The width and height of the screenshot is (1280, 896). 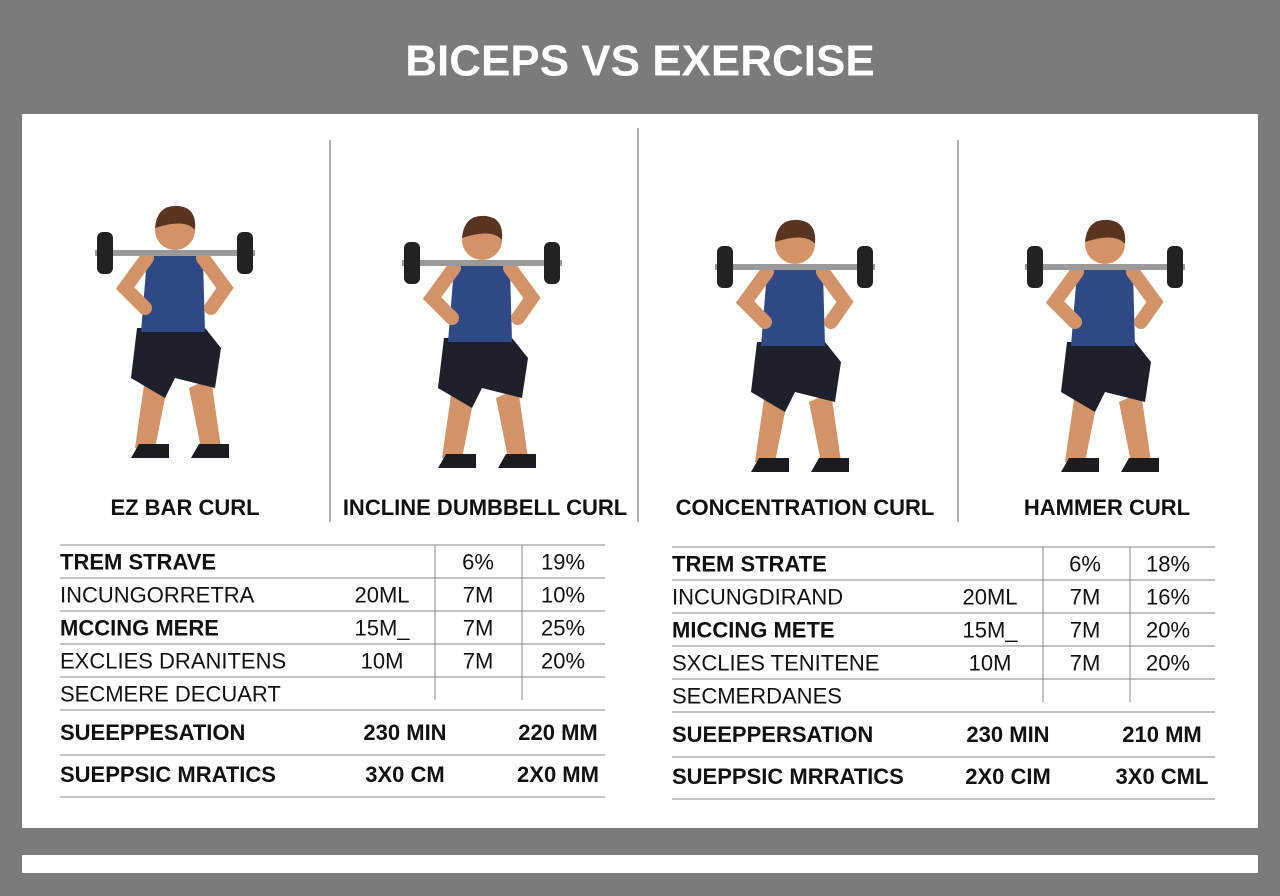 What do you see at coordinates (805, 507) in the screenshot?
I see `exercise-name: CONCENTRATION CURL` at bounding box center [805, 507].